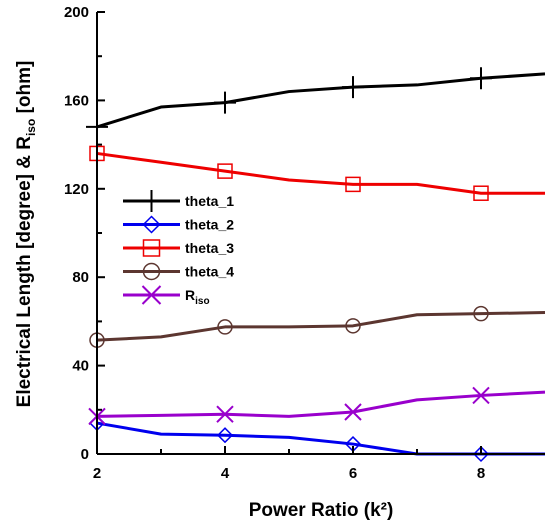 The image size is (545, 524). What do you see at coordinates (166, 296) in the screenshot?
I see `legend-entry: Riso` at bounding box center [166, 296].